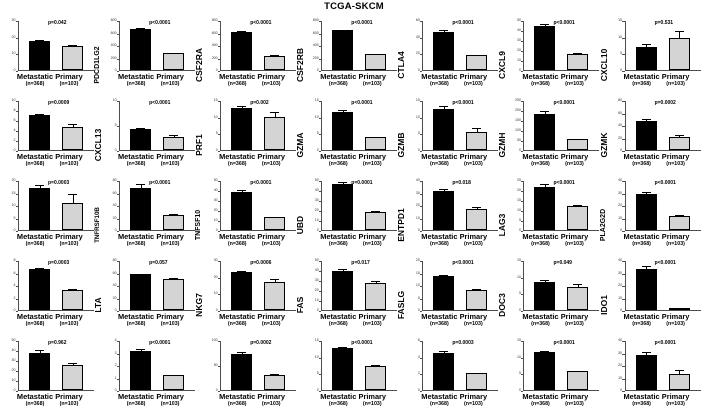 Image resolution: width=708 pixels, height=413 pixels. I want to click on y-tick-label: 2, so click(14, 297).